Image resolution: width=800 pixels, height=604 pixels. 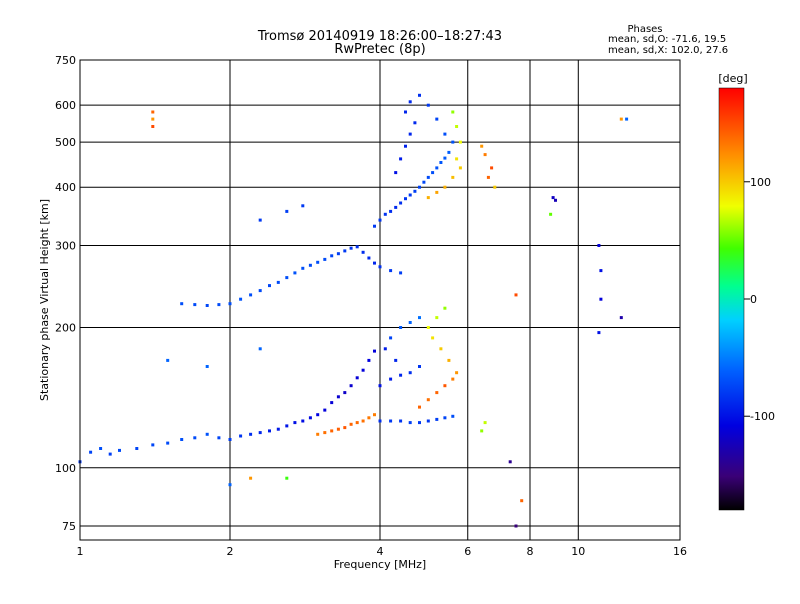 I want to click on x-tick-label: 2, so click(x=230, y=551).